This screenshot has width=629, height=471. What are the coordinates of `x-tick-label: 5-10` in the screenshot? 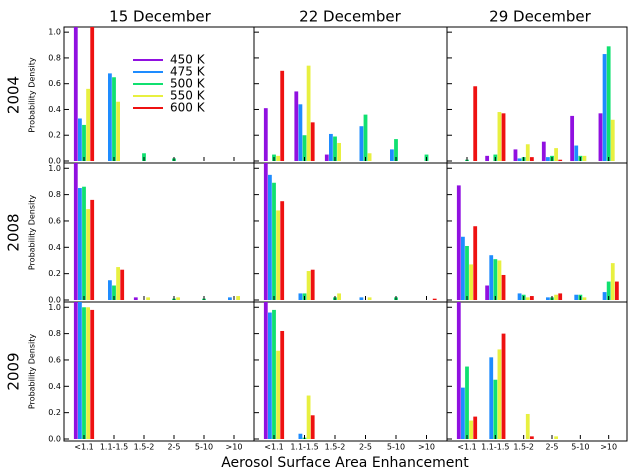 It's located at (396, 447).